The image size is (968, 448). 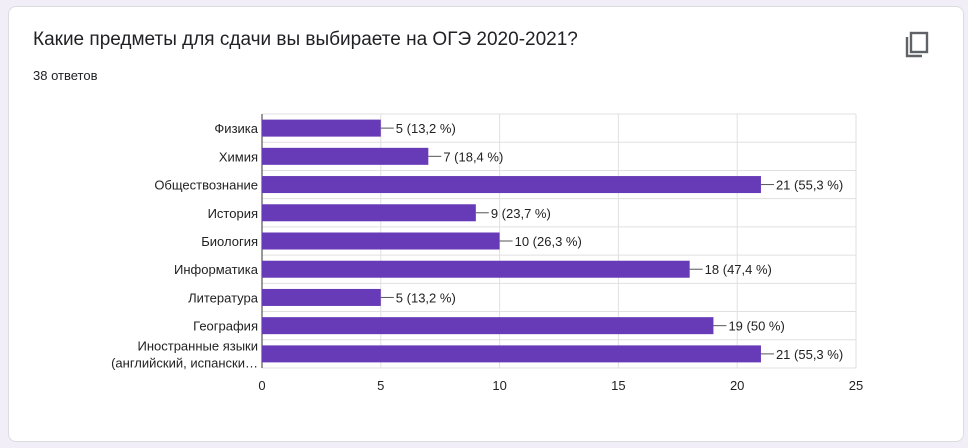 I want to click on response-count: 38 ответов, so click(x=65, y=75).